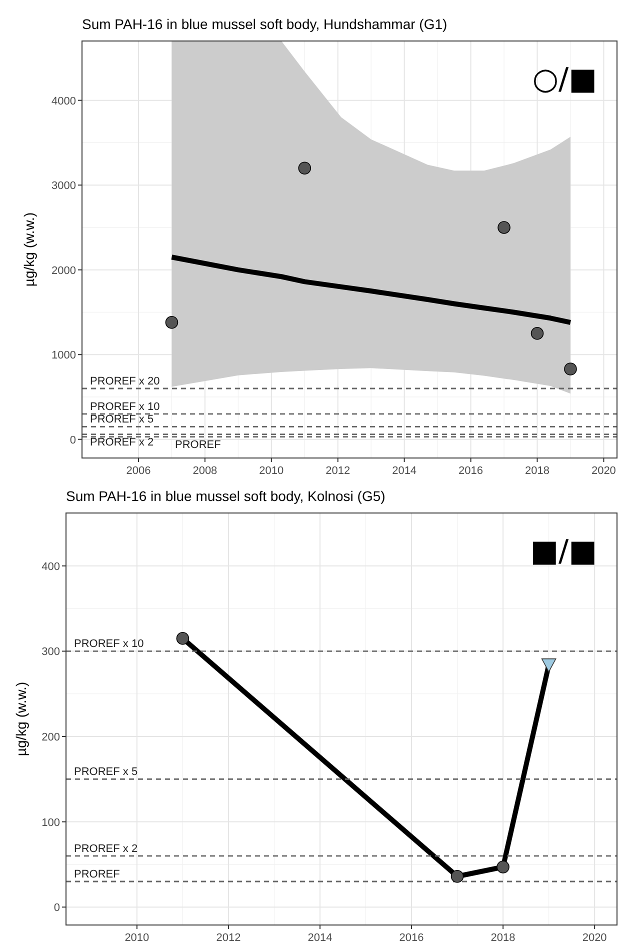  I want to click on ref-line-label: PROREF x 20, so click(125, 382).